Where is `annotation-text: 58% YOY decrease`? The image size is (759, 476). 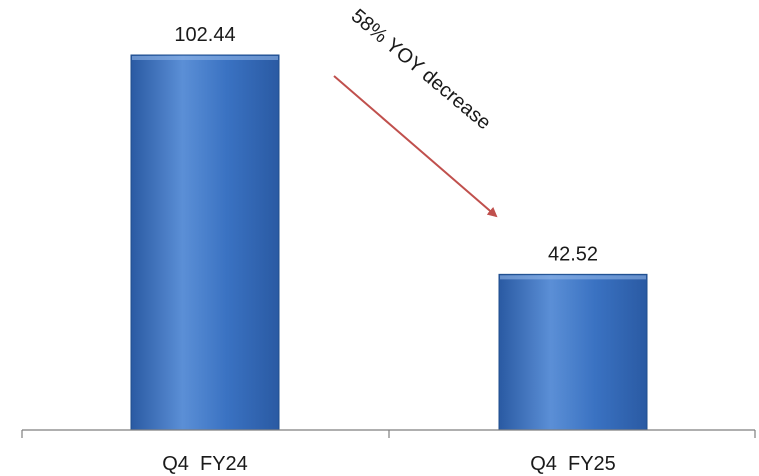
annotation-text: 58% YOY decrease is located at coordinates (421, 69).